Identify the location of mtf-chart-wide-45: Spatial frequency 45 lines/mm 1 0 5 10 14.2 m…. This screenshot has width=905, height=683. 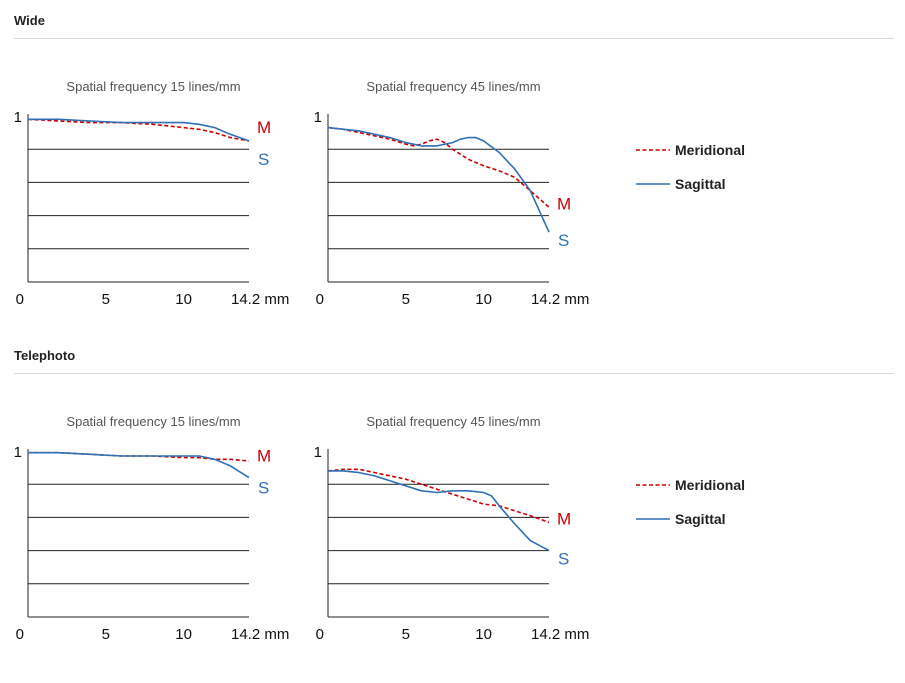
(450, 192).